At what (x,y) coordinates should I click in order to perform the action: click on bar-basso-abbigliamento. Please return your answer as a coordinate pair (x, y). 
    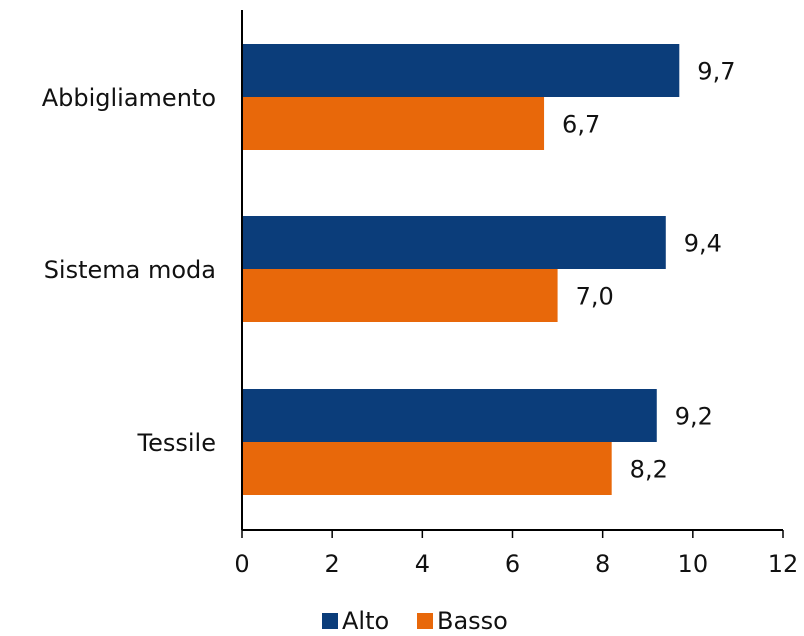
    Looking at the image, I should click on (393, 123).